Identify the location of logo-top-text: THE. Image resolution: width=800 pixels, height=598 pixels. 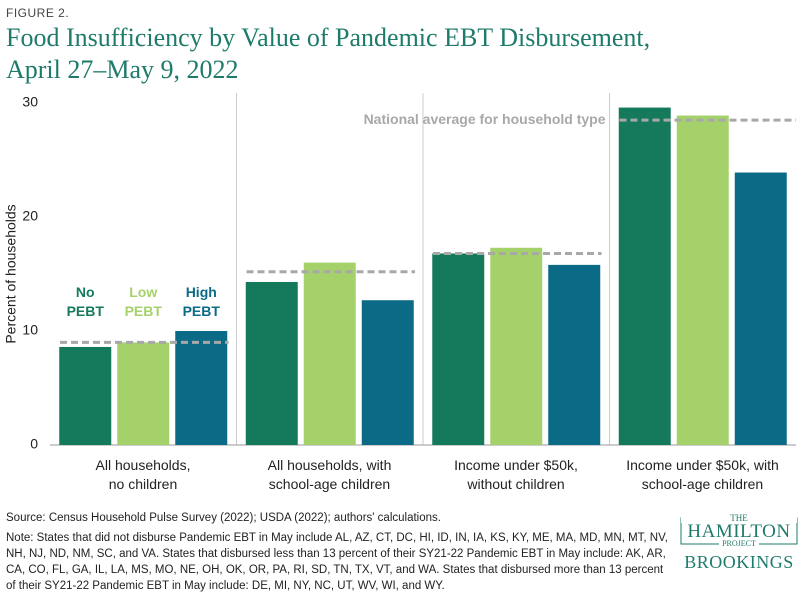
(739, 518).